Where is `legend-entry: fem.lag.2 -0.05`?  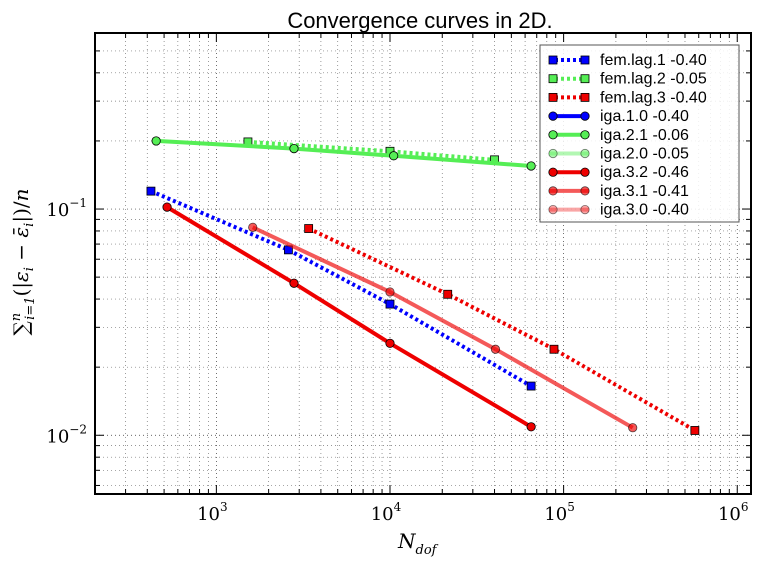
legend-entry: fem.lag.2 -0.05 is located at coordinates (627, 79).